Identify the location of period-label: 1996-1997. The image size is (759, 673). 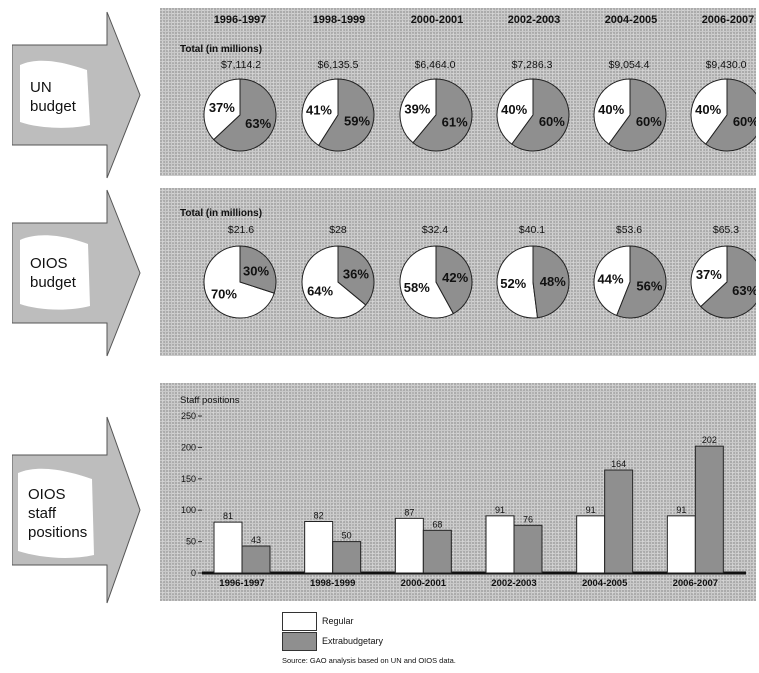
(240, 20).